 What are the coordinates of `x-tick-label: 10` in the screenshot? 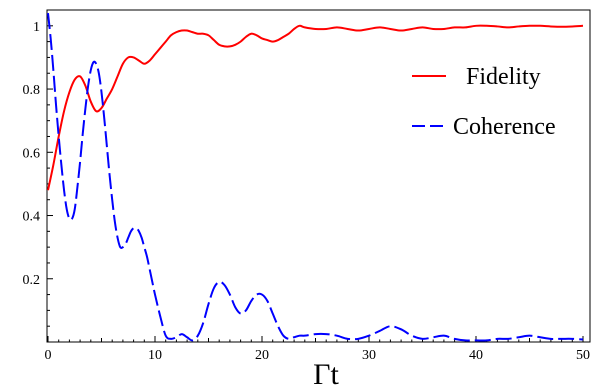 It's located at (155, 355).